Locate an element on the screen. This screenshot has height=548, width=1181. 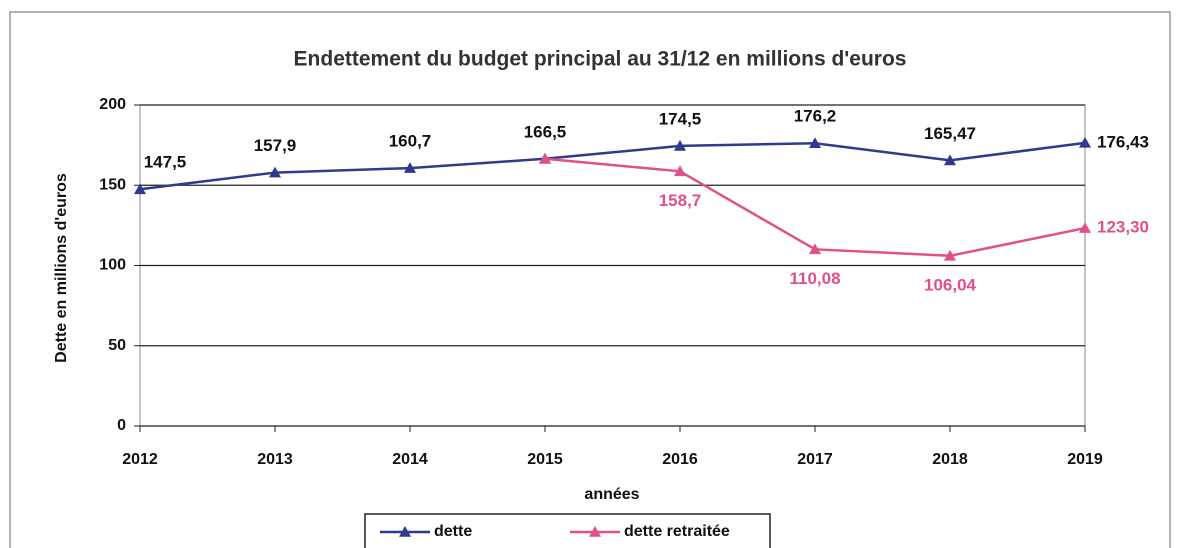
legend-label: dette retraitée is located at coordinates (677, 531).